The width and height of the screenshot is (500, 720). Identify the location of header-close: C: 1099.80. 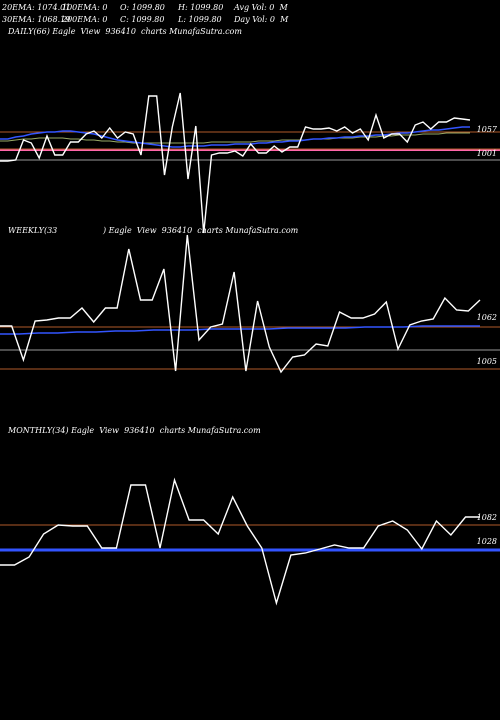
(142, 19).